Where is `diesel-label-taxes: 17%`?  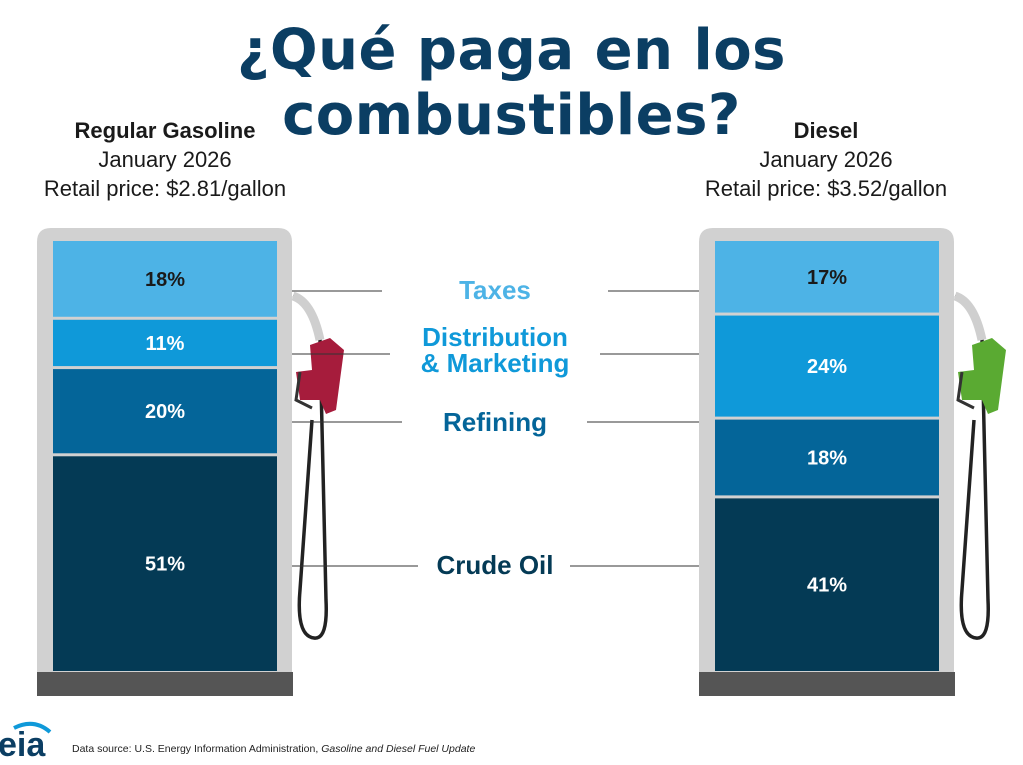 diesel-label-taxes: 17% is located at coordinates (827, 278).